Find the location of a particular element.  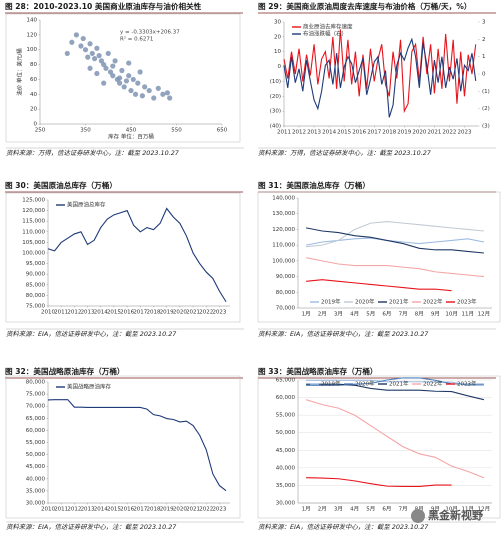

x-tick-label: 2月 is located at coordinates (322, 314).